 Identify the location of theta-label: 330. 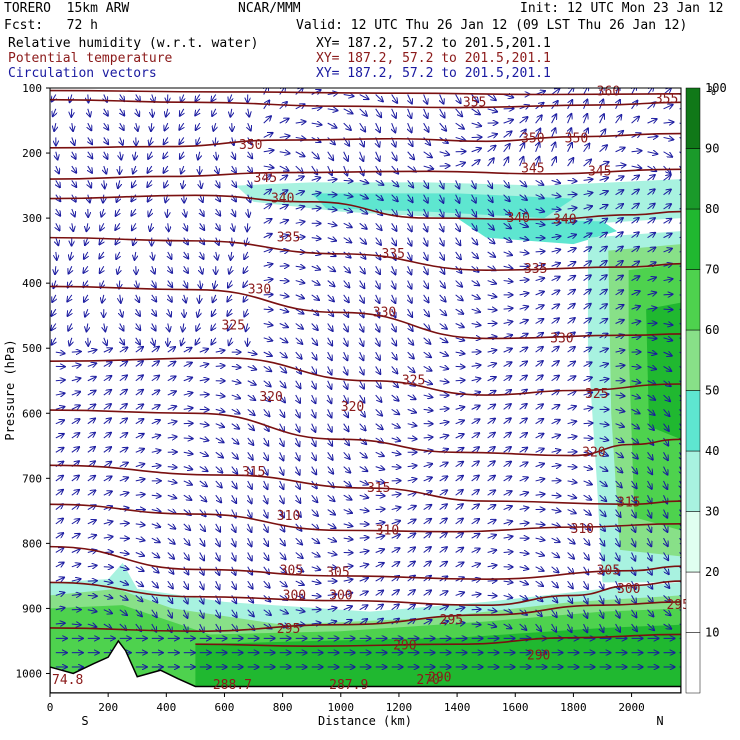
(384, 312).